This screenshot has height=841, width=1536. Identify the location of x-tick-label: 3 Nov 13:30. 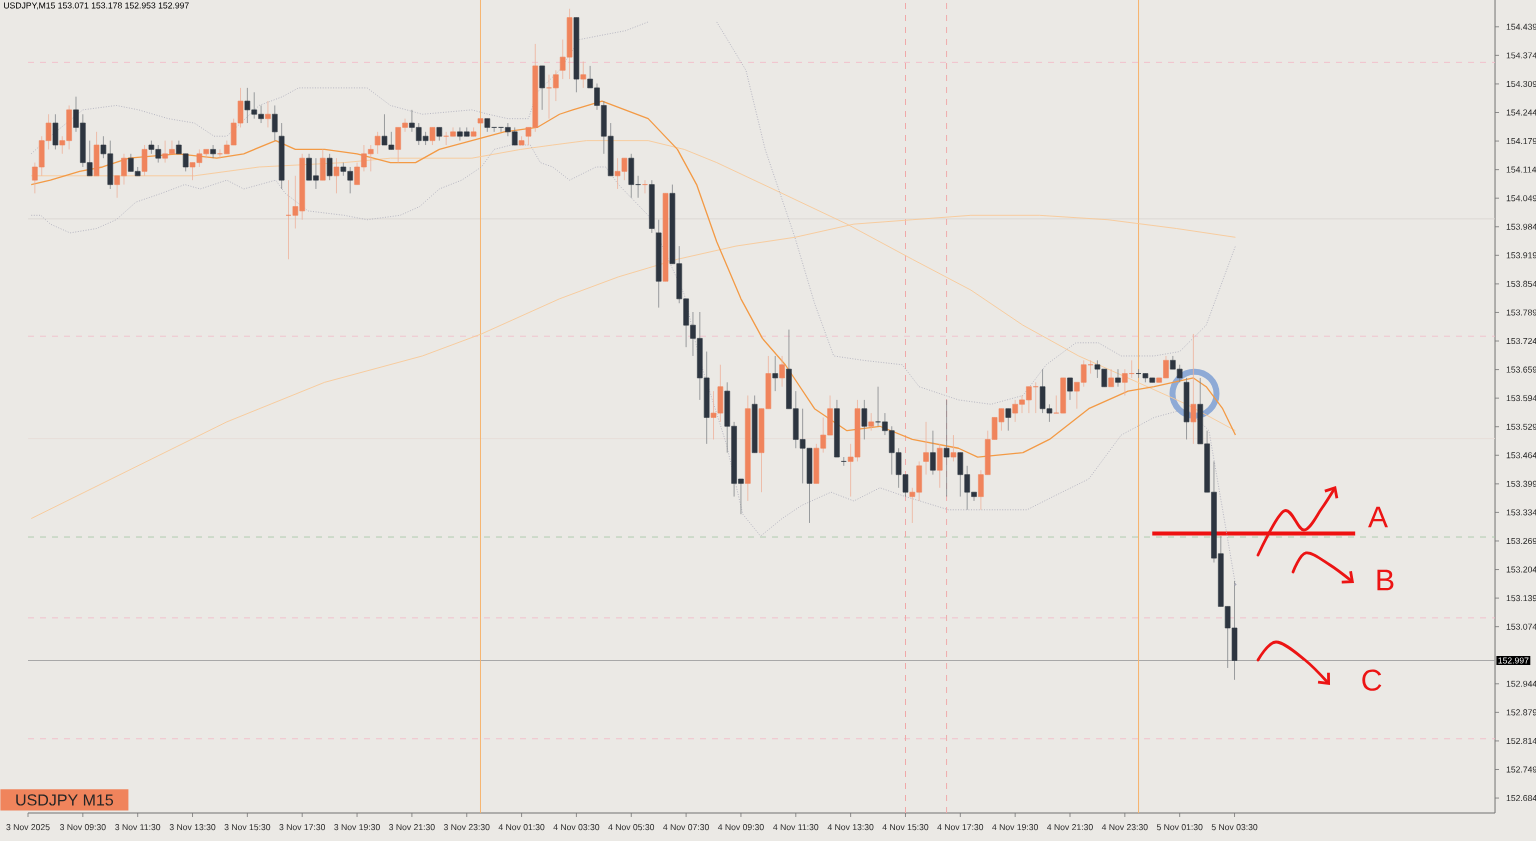
(192, 827).